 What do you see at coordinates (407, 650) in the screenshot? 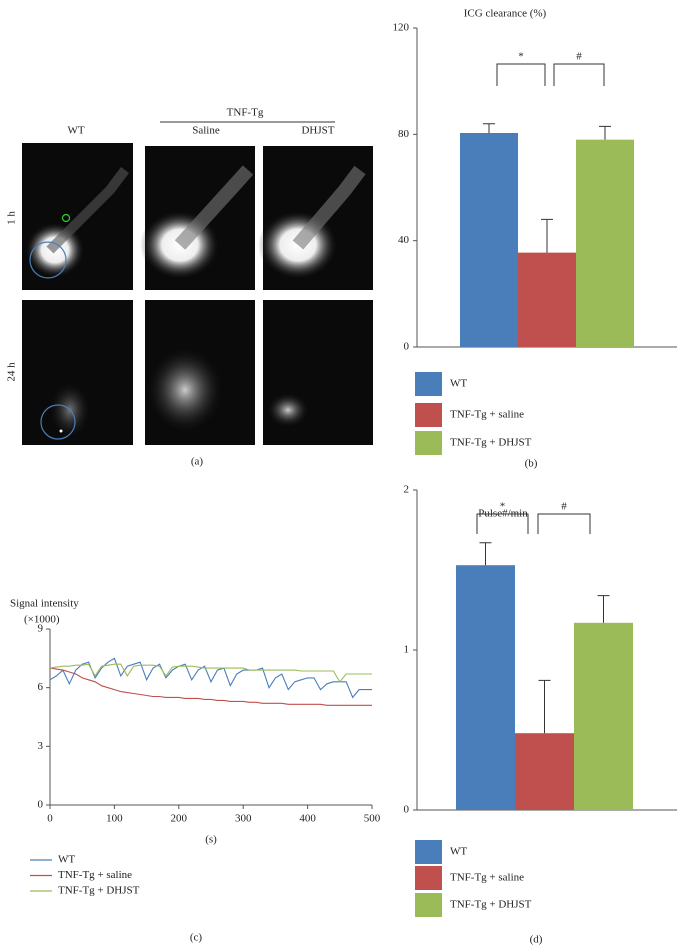
I see `y-tick-label: 1` at bounding box center [407, 650].